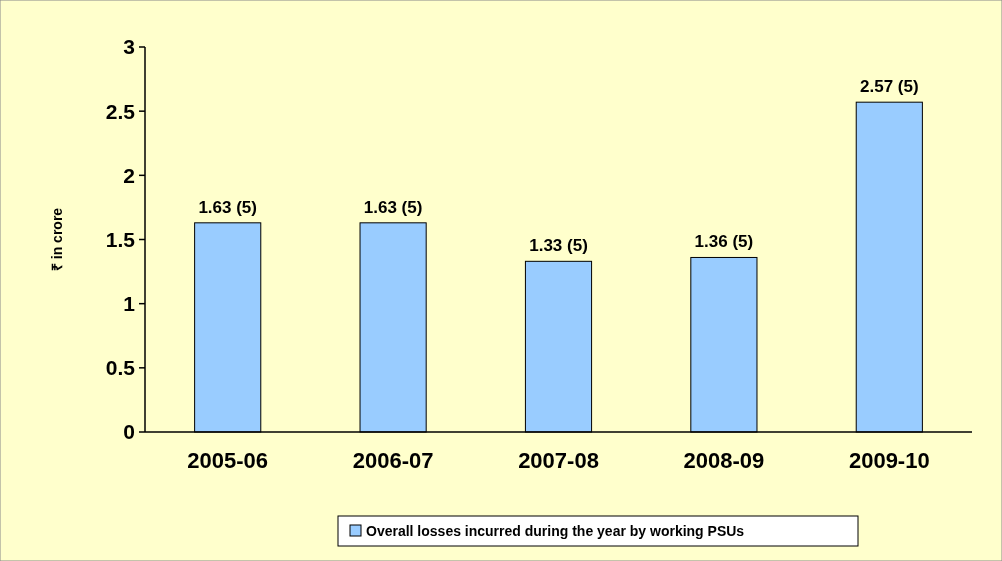 The image size is (1002, 561). Describe the element at coordinates (120, 239) in the screenshot. I see `y-tick-label: 1.5` at that location.